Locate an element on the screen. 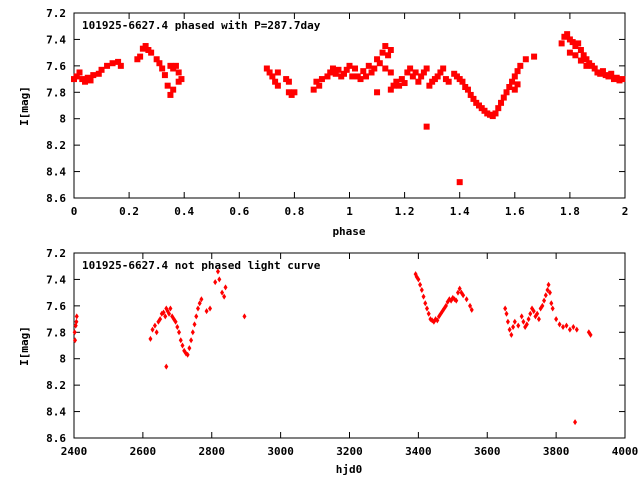 The height and width of the screenshot is (480, 640). y-tick-label: 8.2 is located at coordinates (56, 385).